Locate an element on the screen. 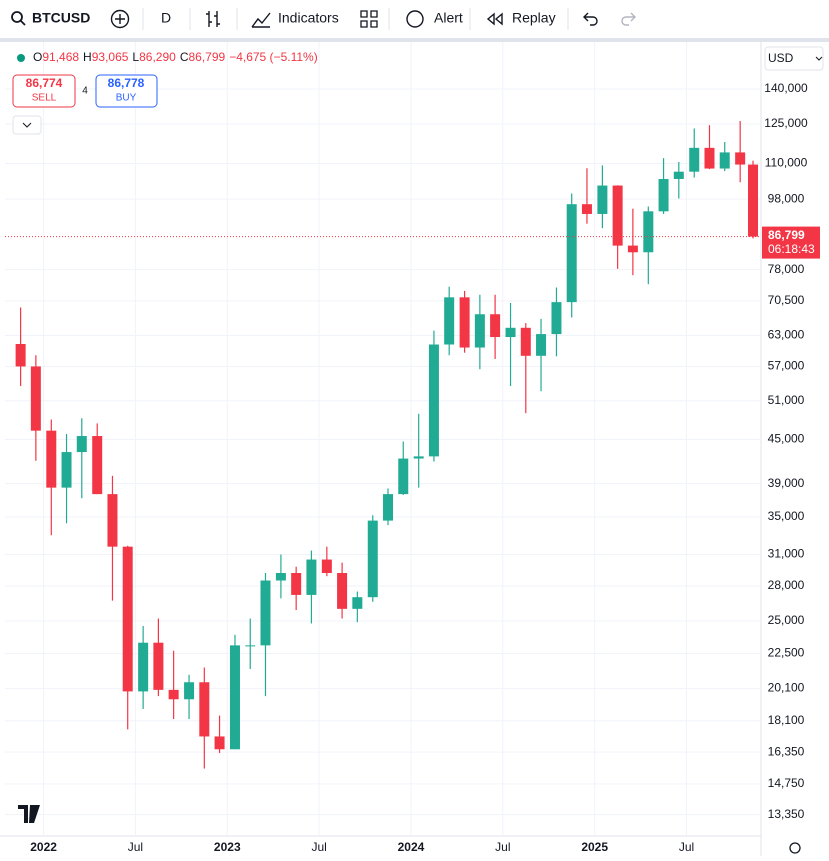  x-tick-label: 2022 is located at coordinates (43, 847).